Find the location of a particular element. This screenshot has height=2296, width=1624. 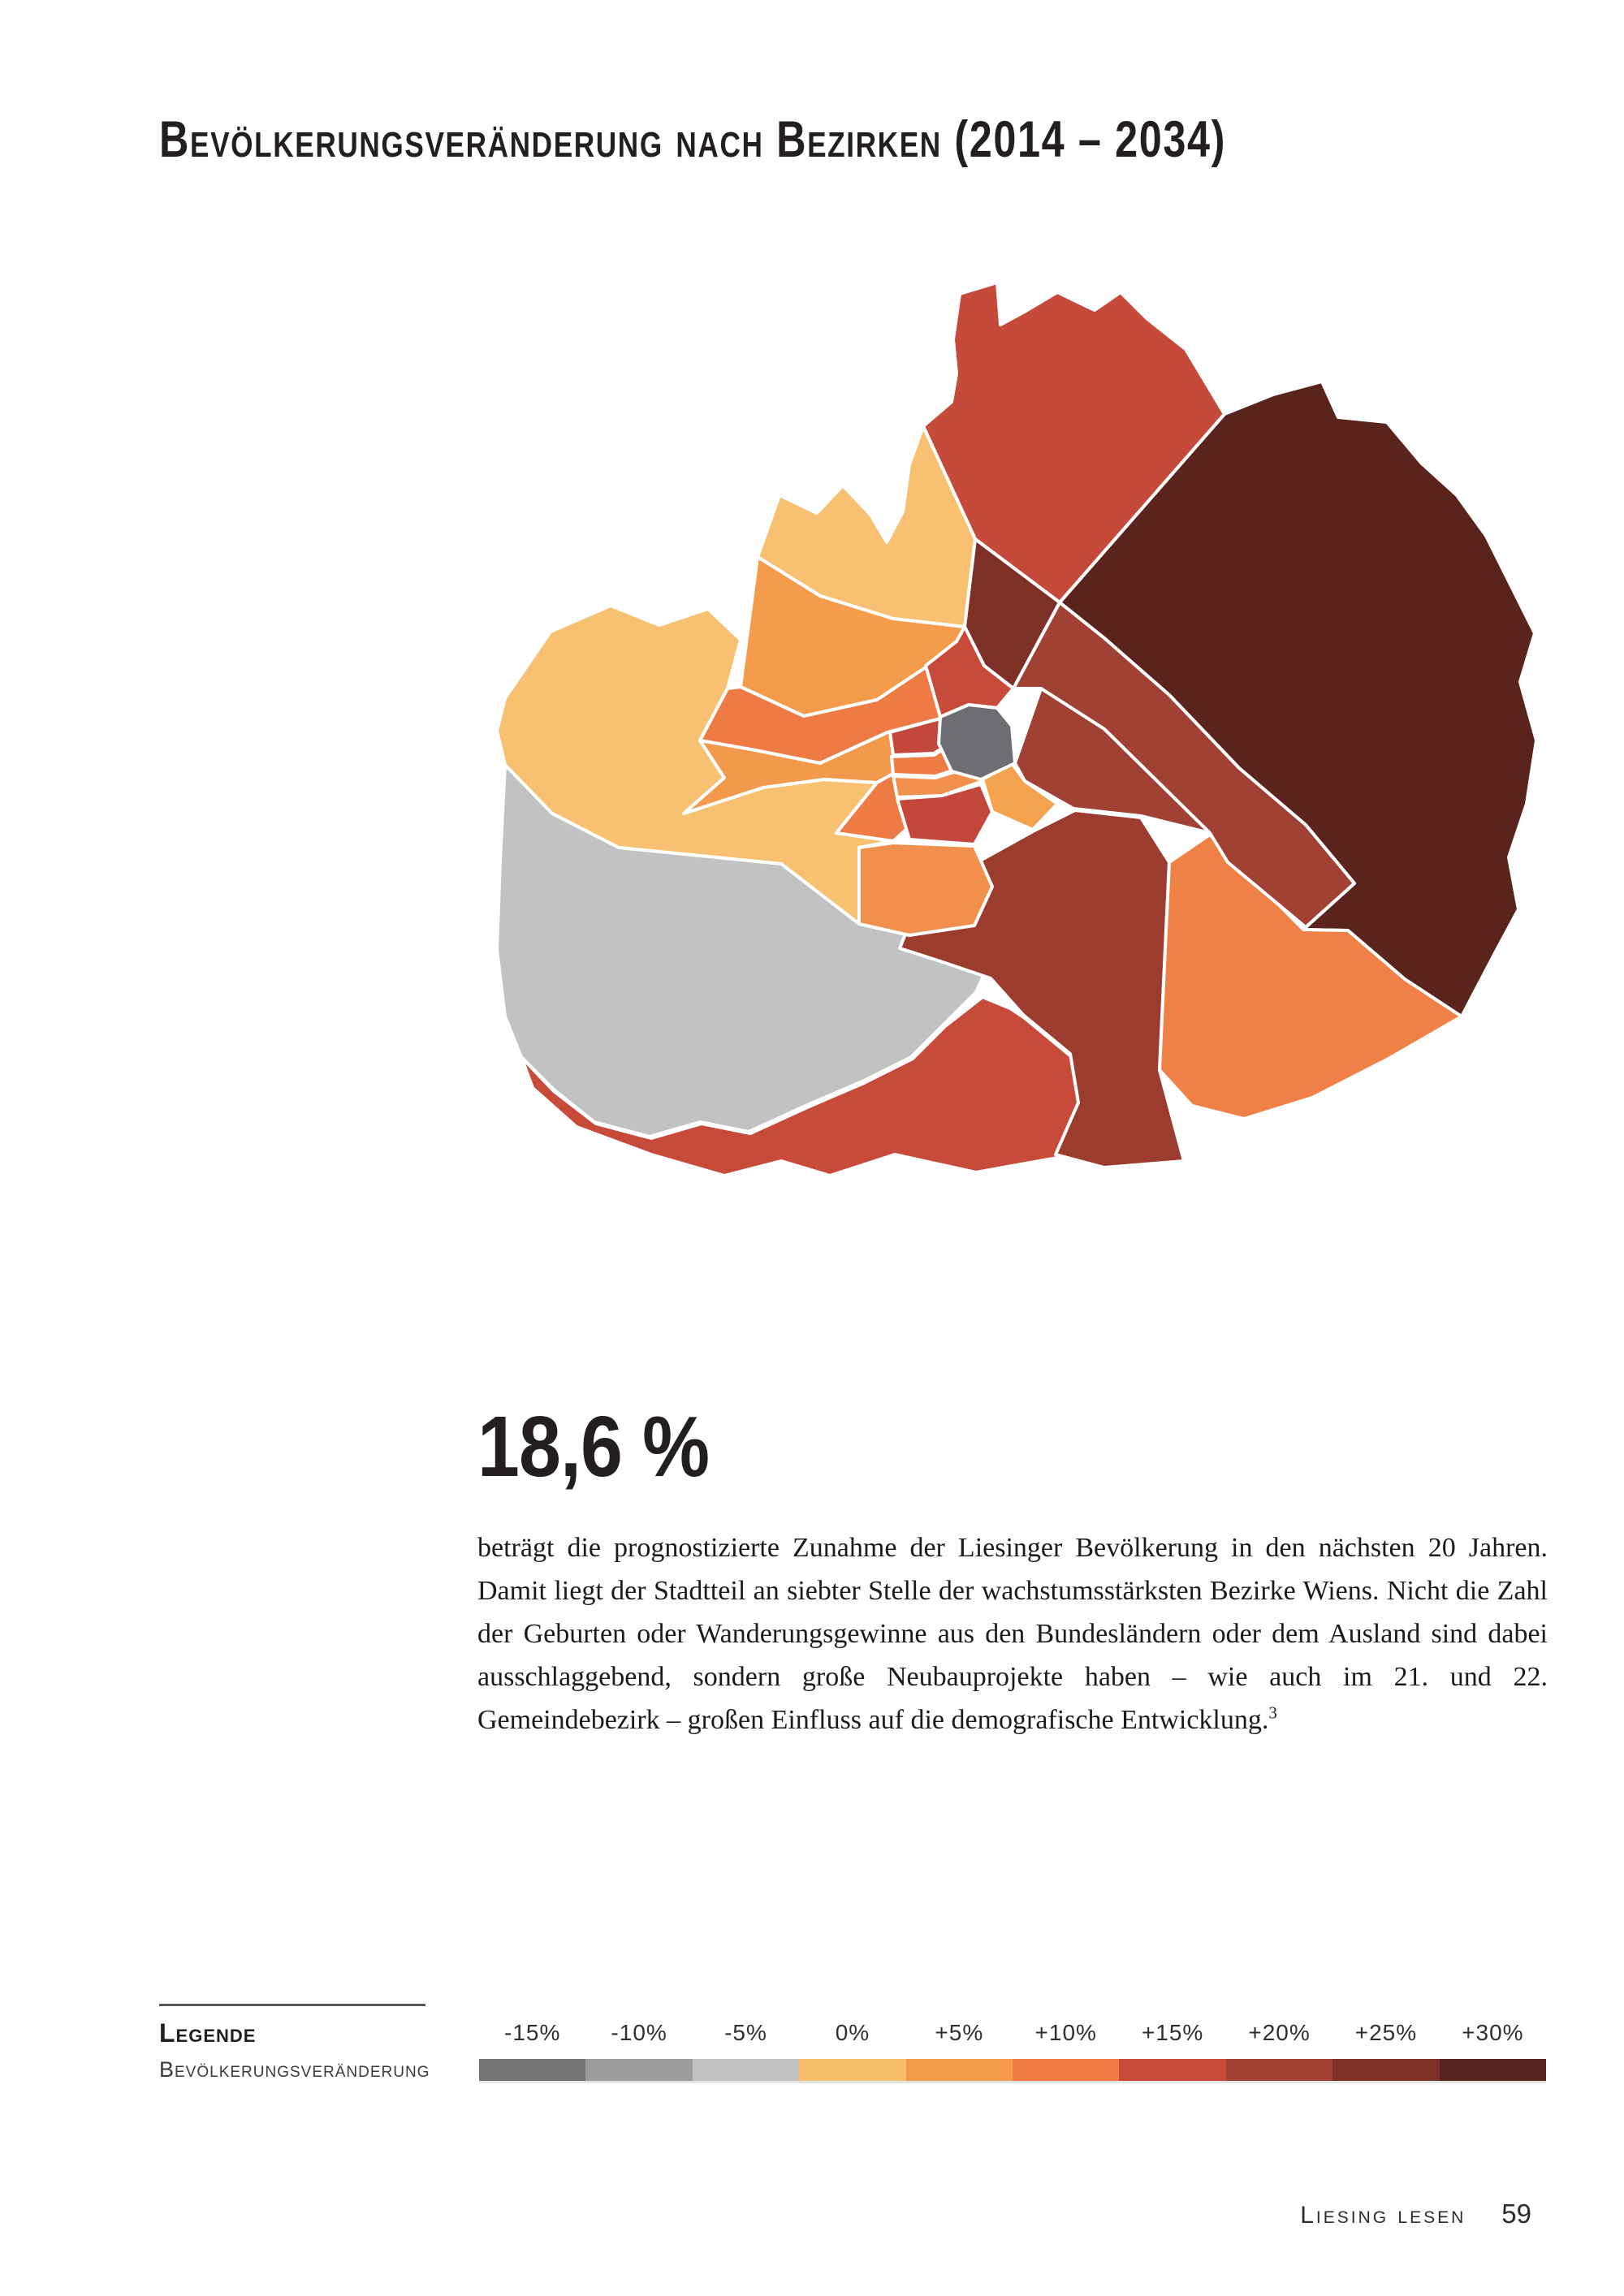

legend-tick-label: -10% is located at coordinates (639, 2032).